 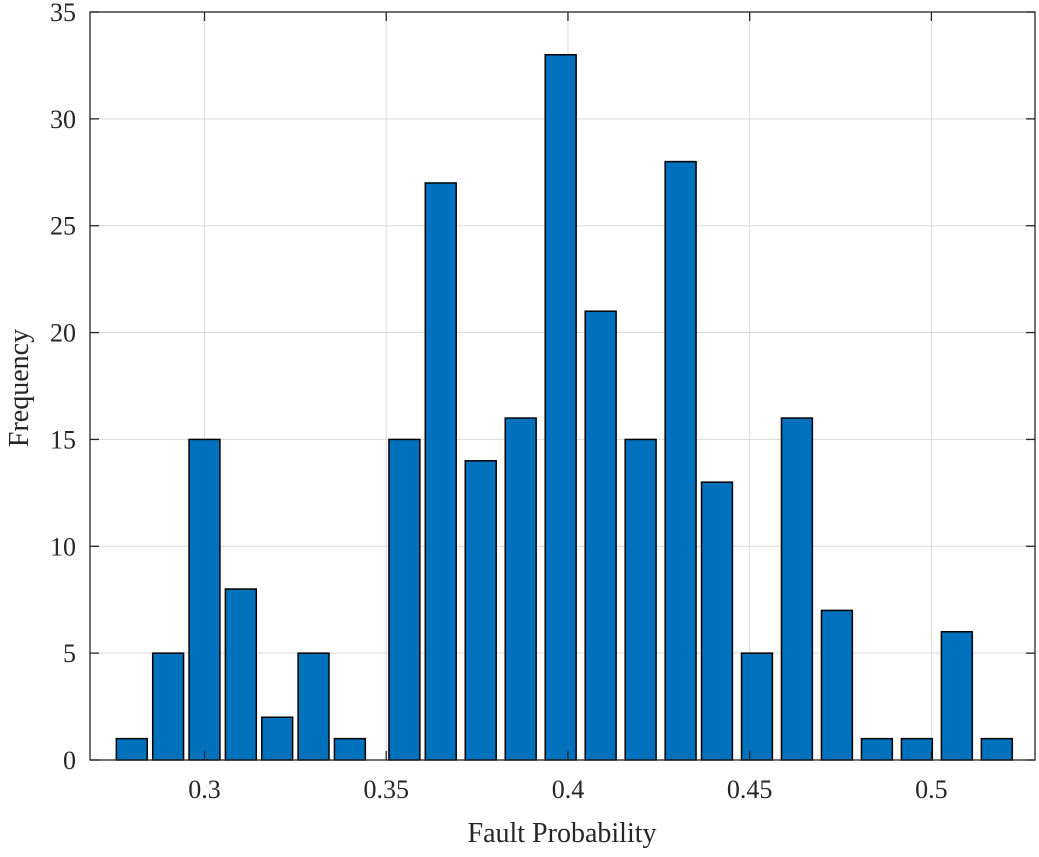 What do you see at coordinates (750, 789) in the screenshot?
I see `x-tick-label: 0.45` at bounding box center [750, 789].